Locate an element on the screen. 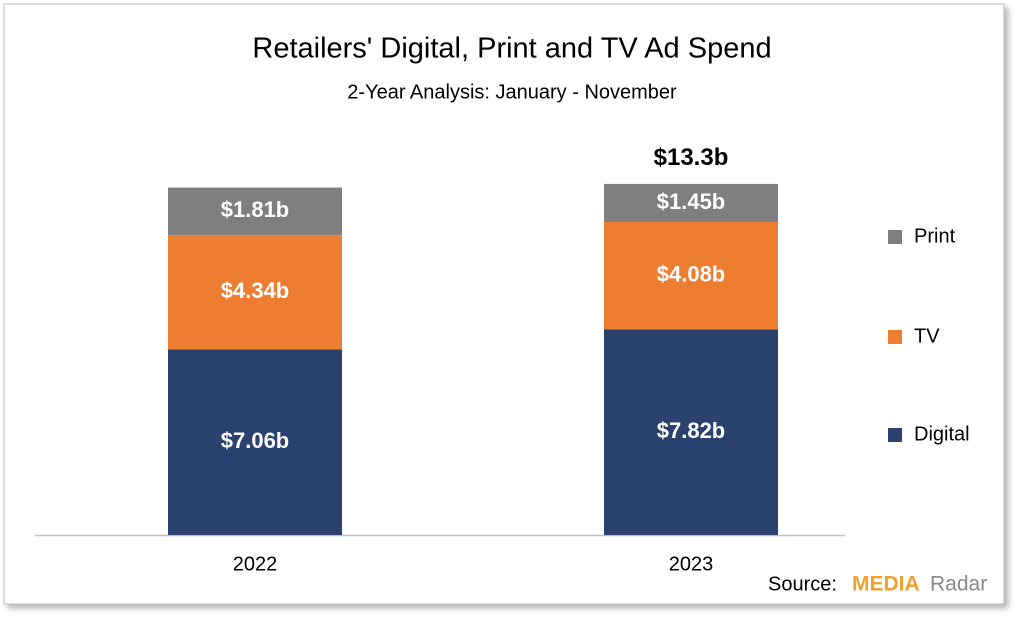 The image size is (1024, 629). data-label: $1.81b is located at coordinates (255, 209).